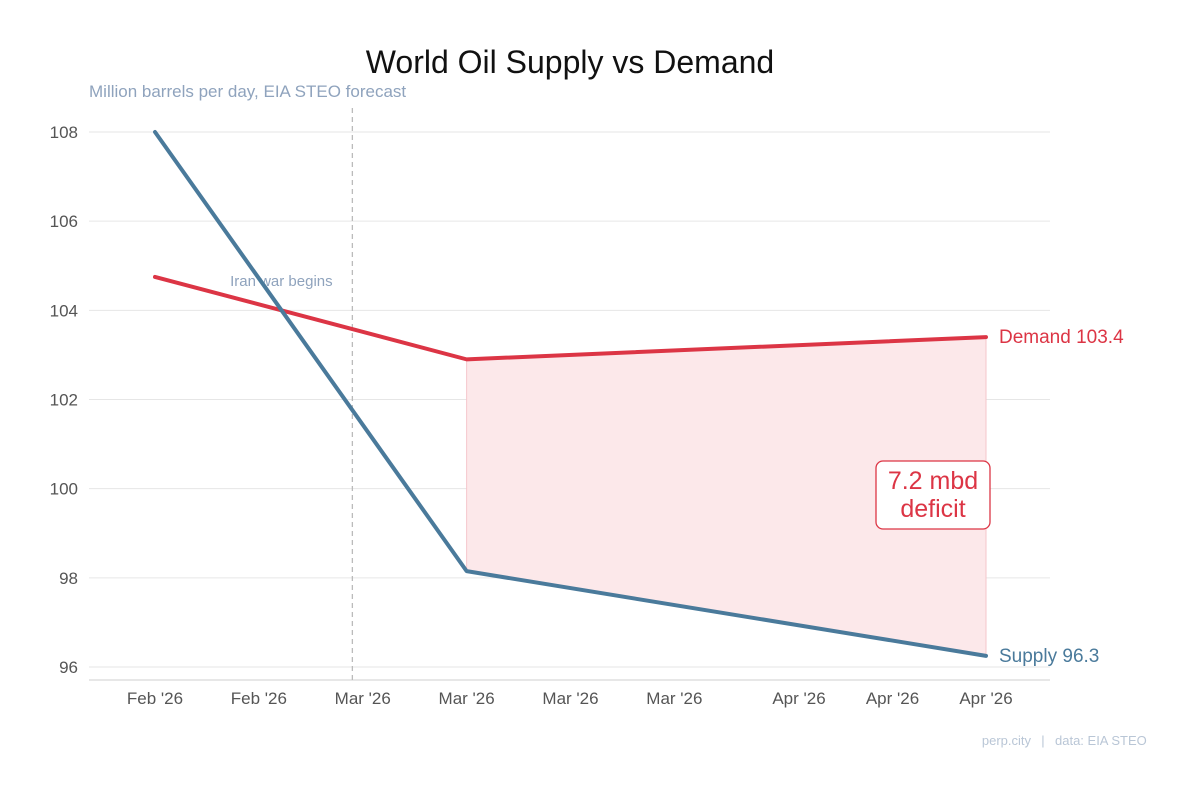 The image size is (1200, 798). What do you see at coordinates (64, 489) in the screenshot?
I see `y-tick-label: 100` at bounding box center [64, 489].